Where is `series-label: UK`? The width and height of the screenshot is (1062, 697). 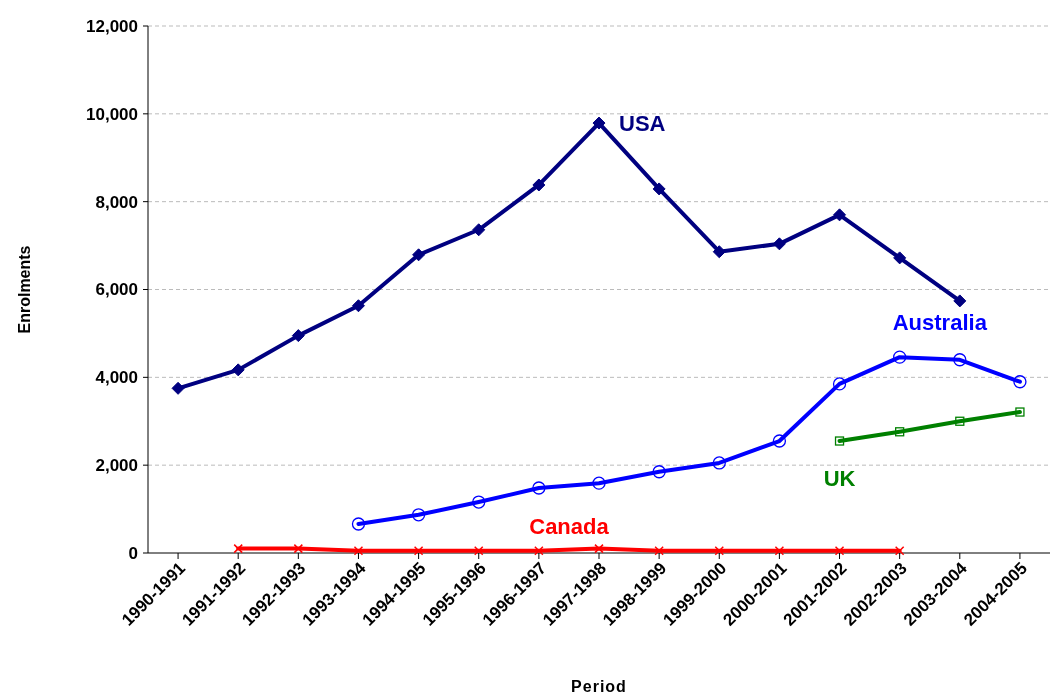 series-label: UK is located at coordinates (839, 479).